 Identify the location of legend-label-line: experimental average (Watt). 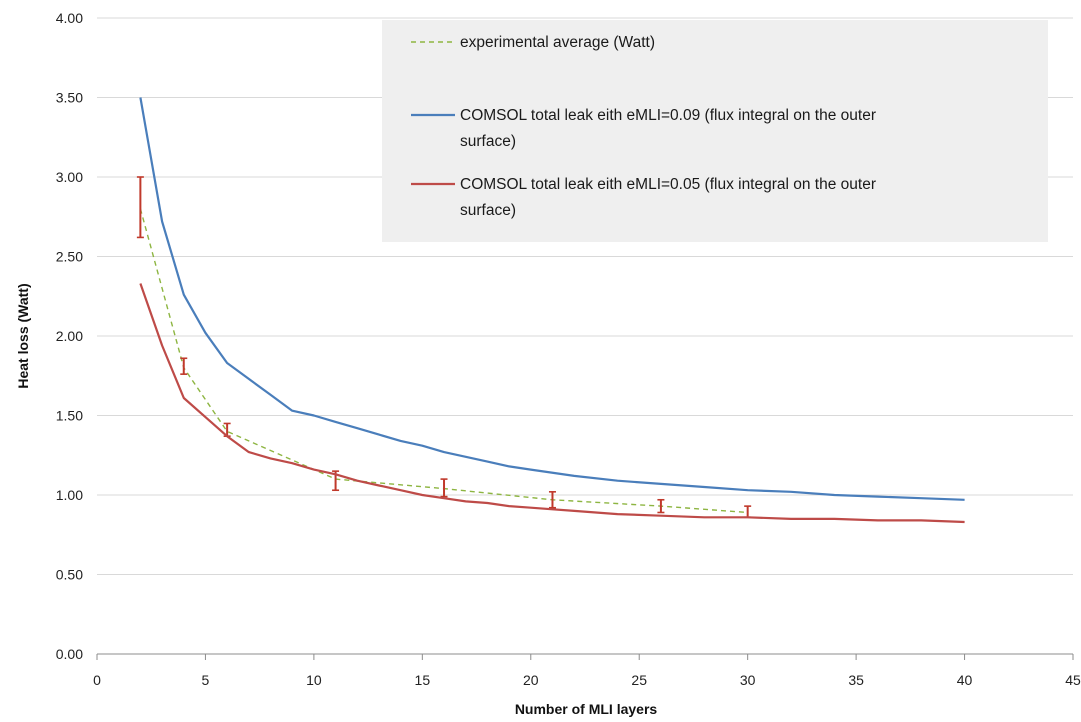
(557, 42).